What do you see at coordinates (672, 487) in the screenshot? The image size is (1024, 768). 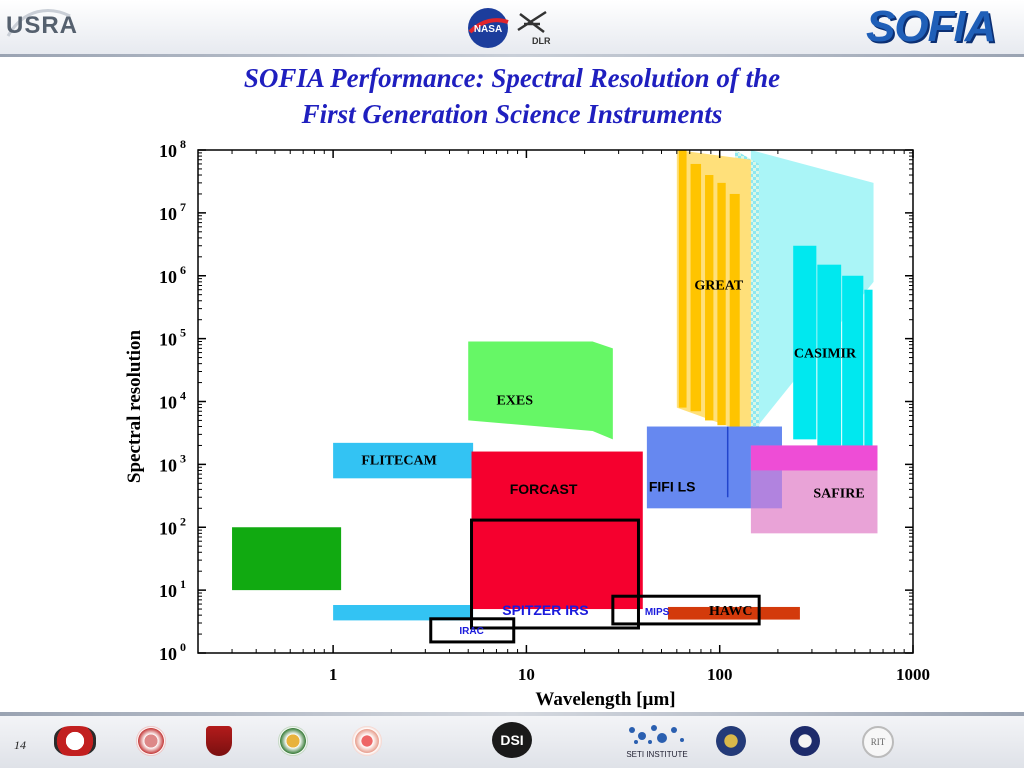 I see `fifi-ls-label: FIFI LS` at bounding box center [672, 487].